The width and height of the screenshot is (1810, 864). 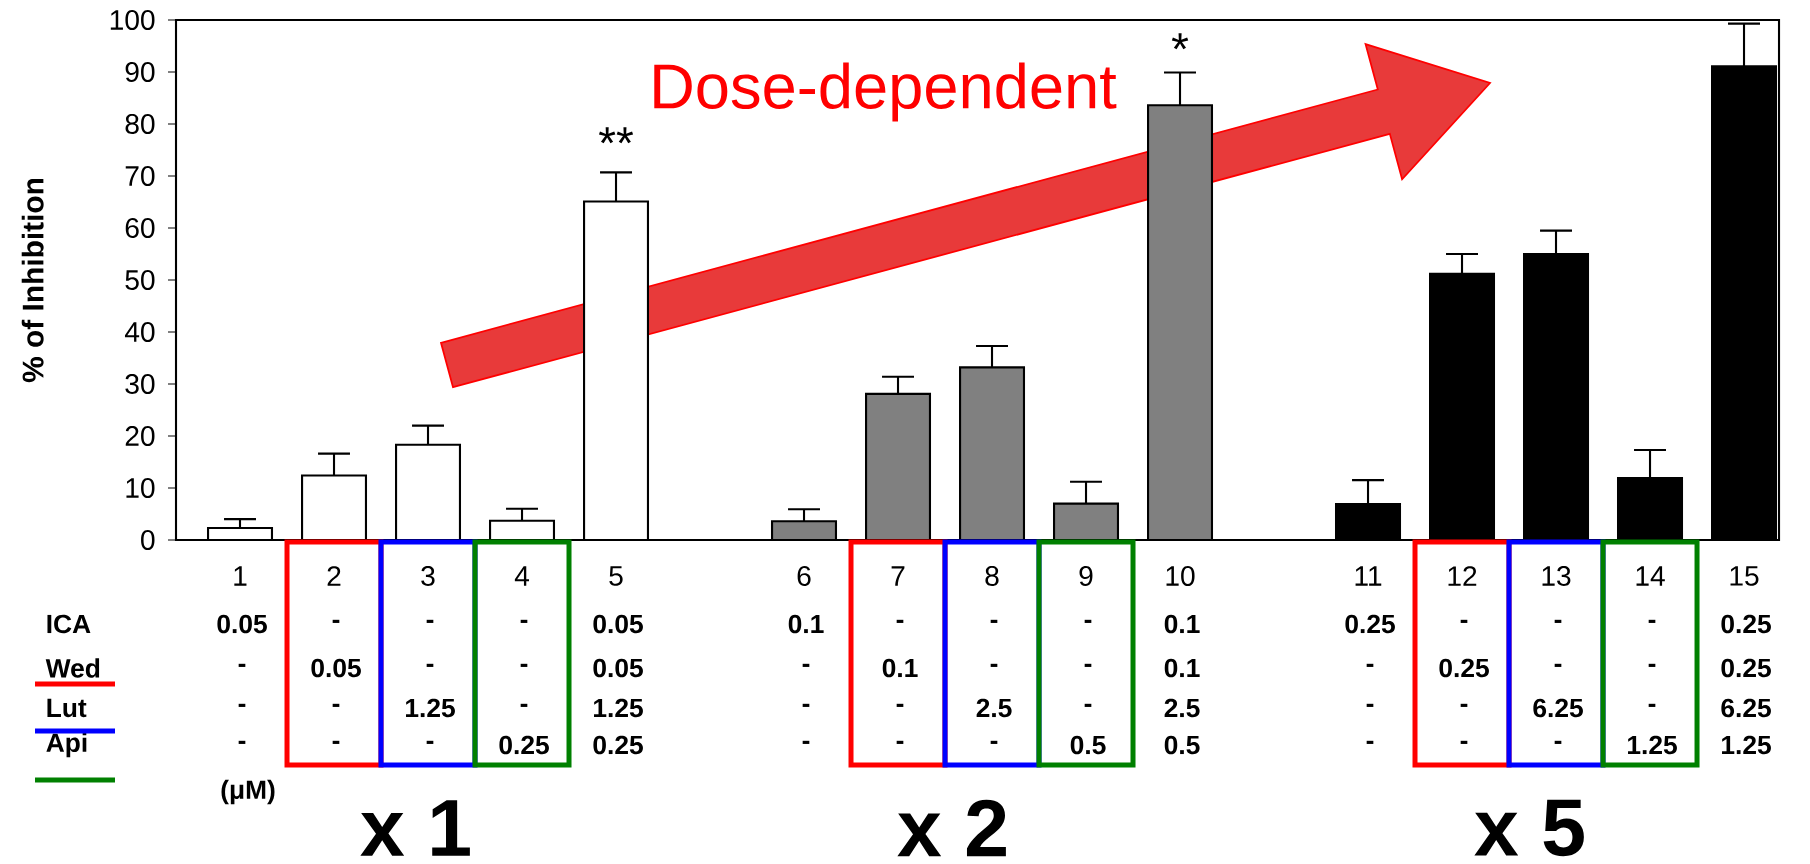 I want to click on text: x 2, so click(x=951, y=828).